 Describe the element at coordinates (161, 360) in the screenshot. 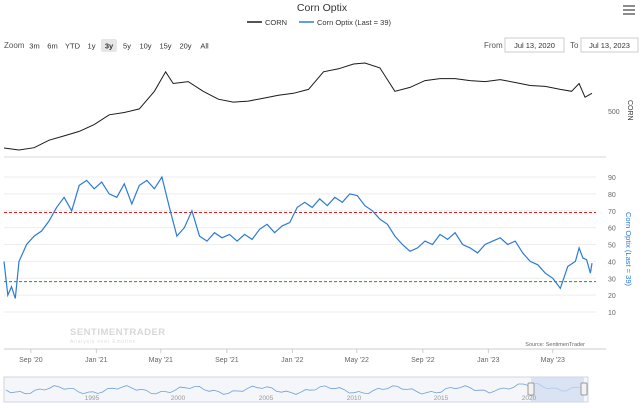

I see `x-tick-label: May '21` at that location.